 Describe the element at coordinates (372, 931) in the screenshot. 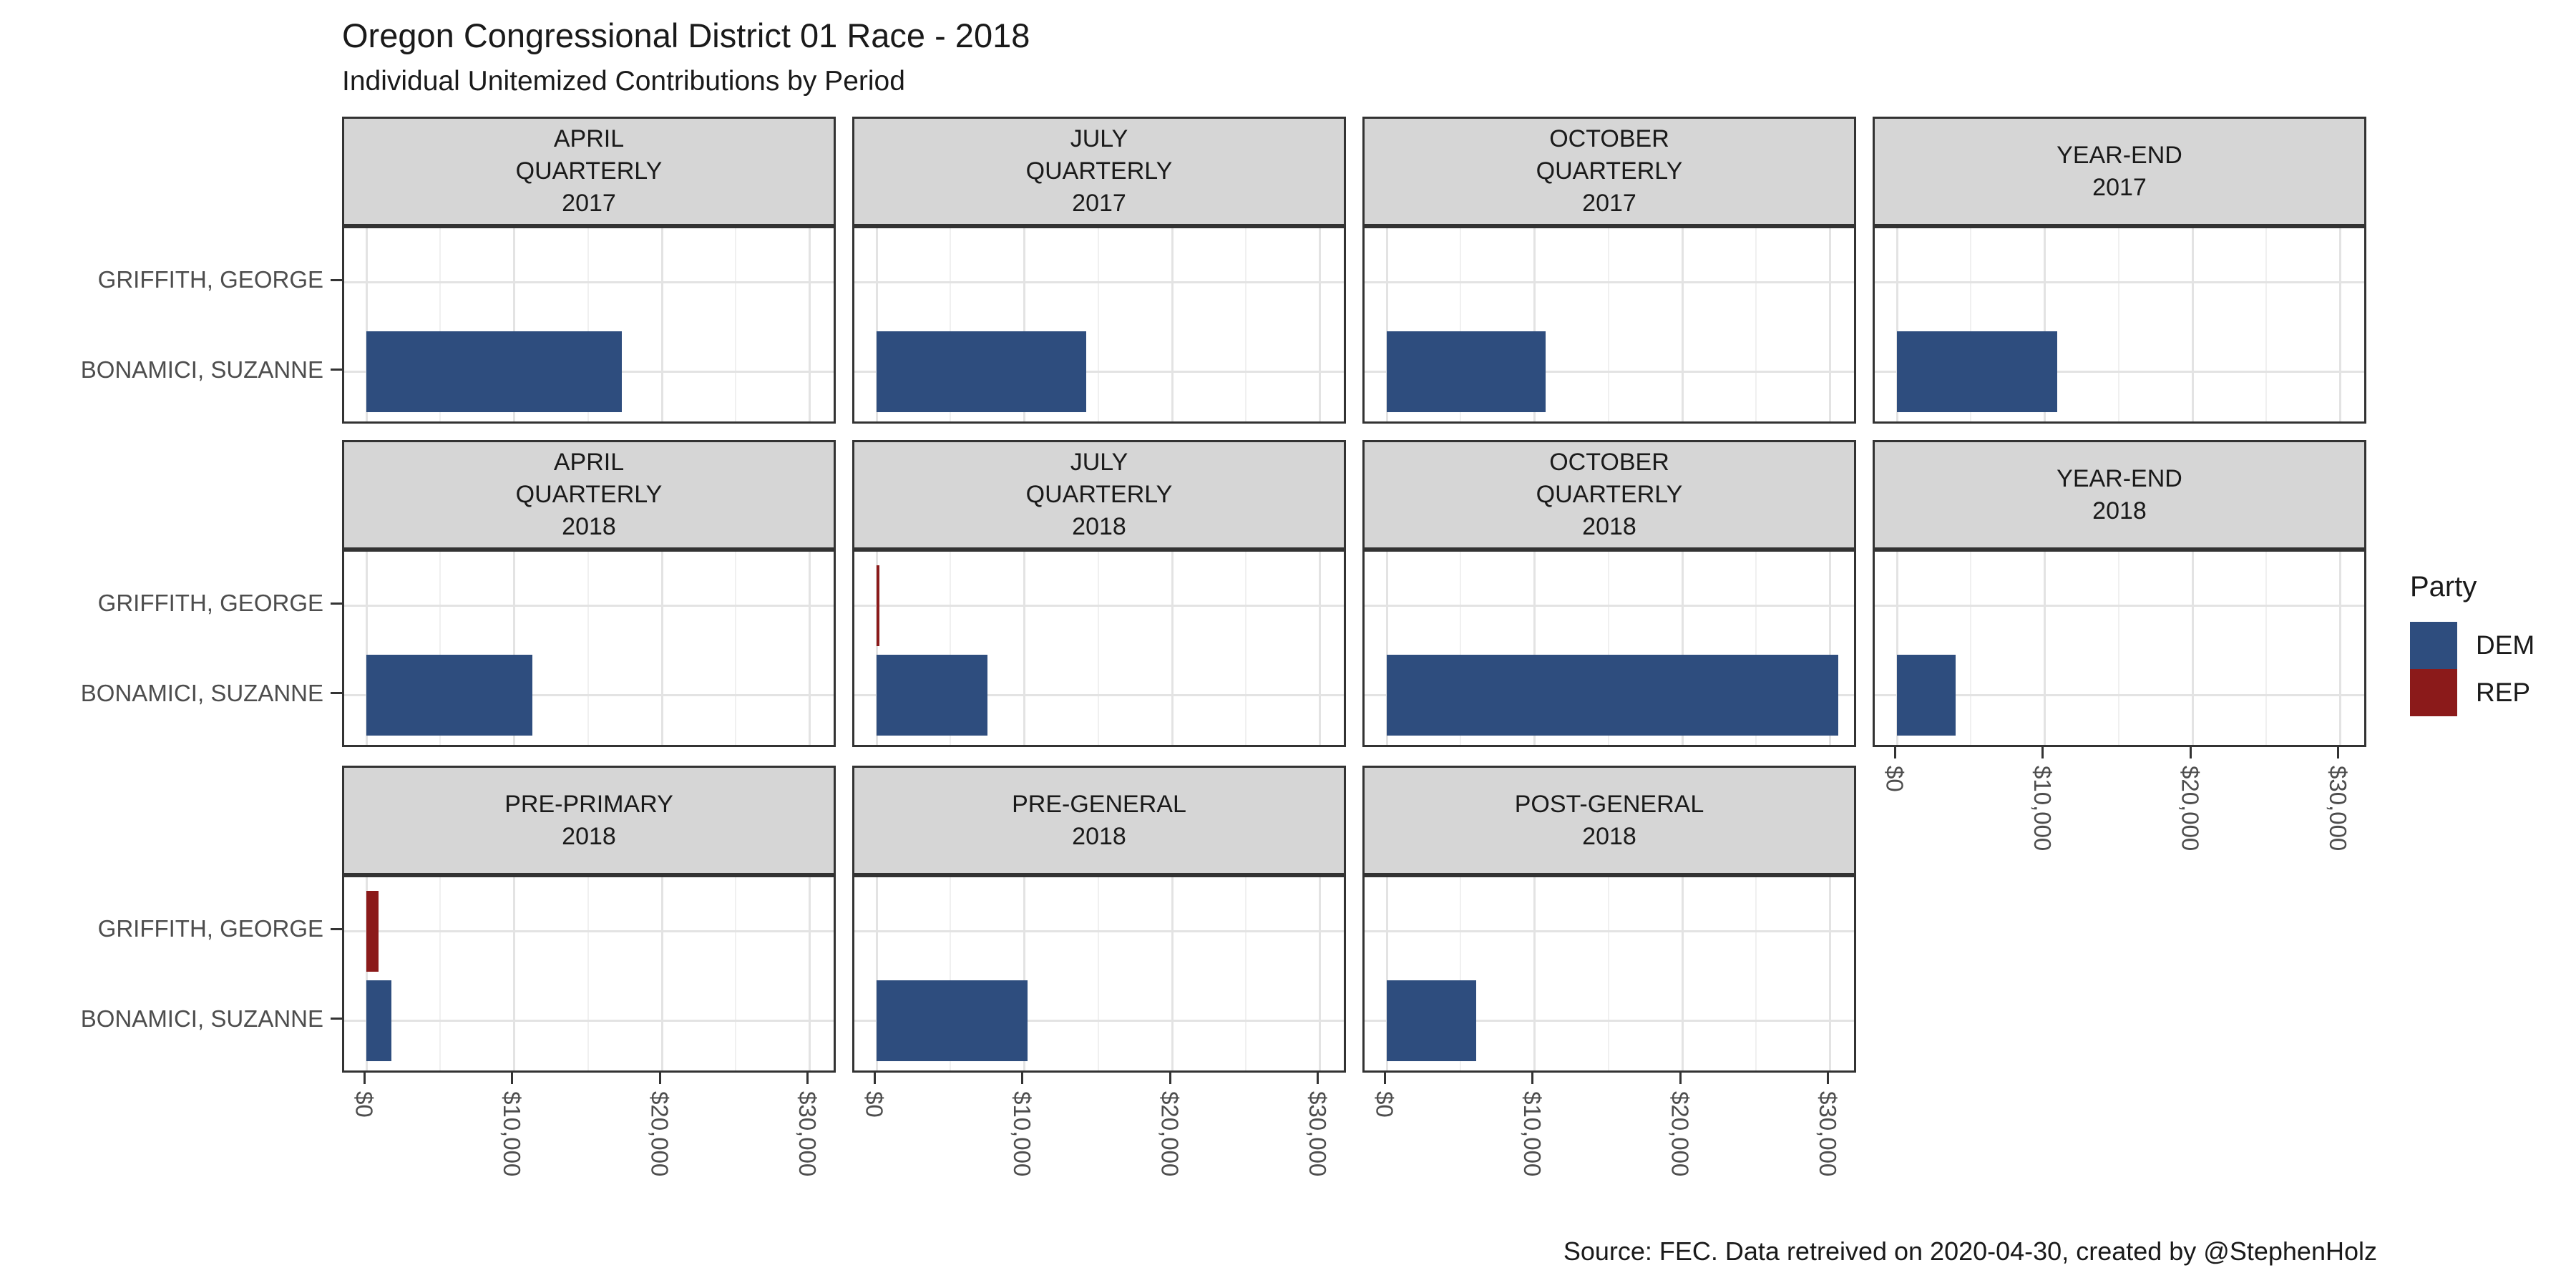

I see `bar-griffith-george-rep` at that location.